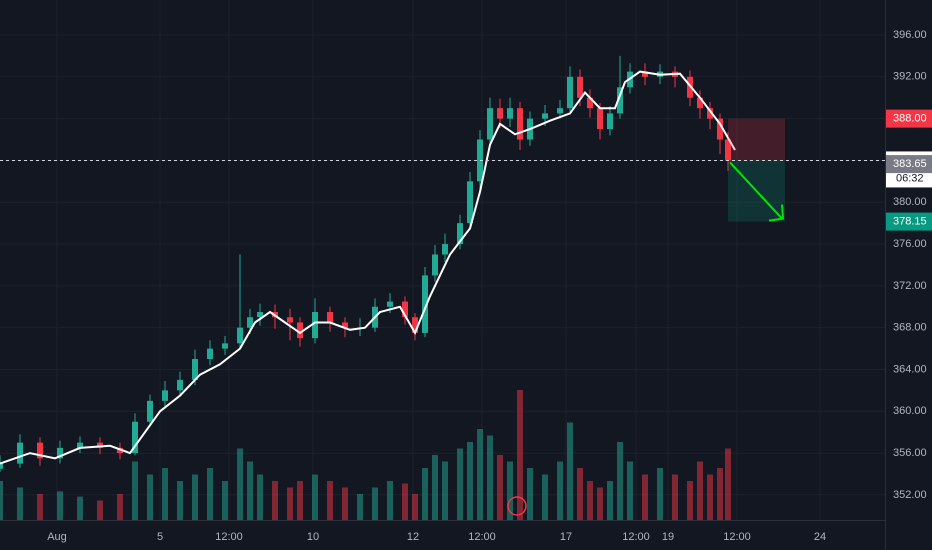 The width and height of the screenshot is (932, 550). Describe the element at coordinates (910, 35) in the screenshot. I see `y-tick-label: 396.00` at that location.